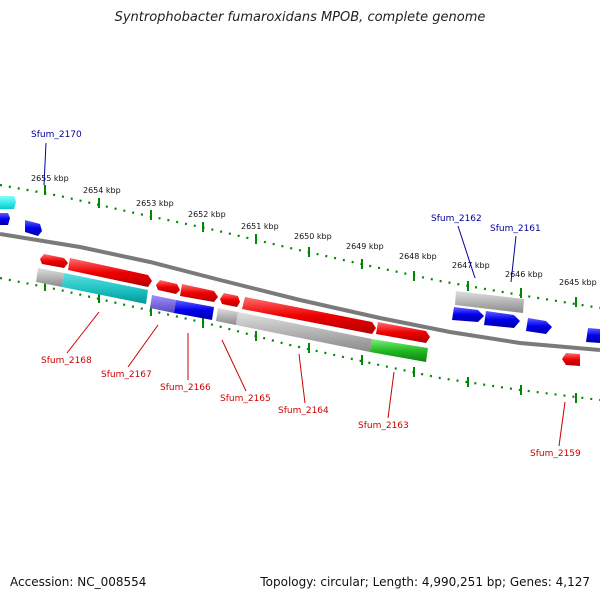  I want to click on gene-2160-arrow, so click(539, 326).